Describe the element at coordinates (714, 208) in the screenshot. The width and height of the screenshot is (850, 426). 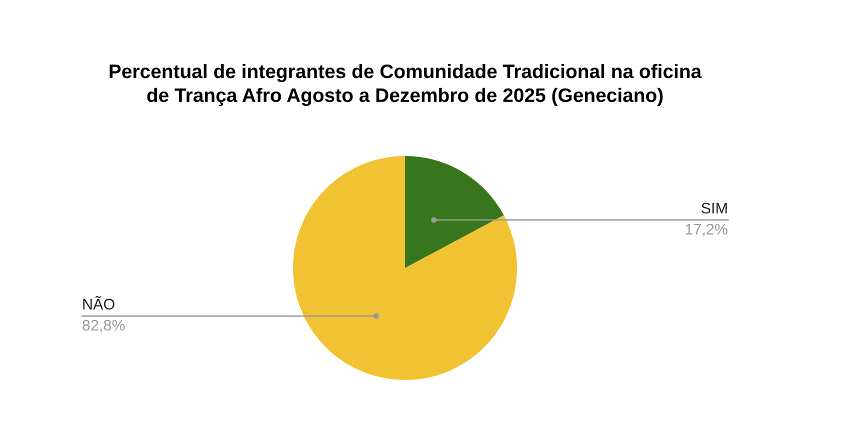
I see `slice-label: SIM` at that location.